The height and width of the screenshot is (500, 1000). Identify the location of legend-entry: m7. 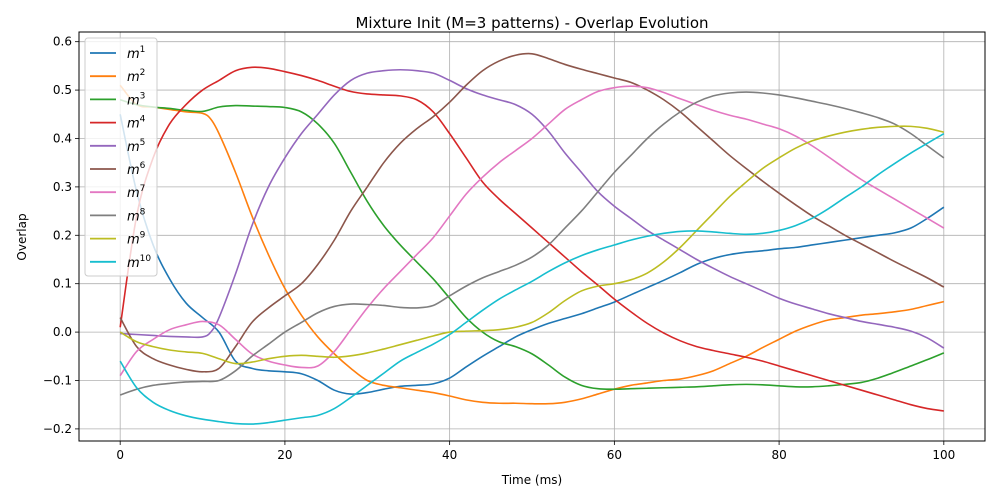
(136, 192).